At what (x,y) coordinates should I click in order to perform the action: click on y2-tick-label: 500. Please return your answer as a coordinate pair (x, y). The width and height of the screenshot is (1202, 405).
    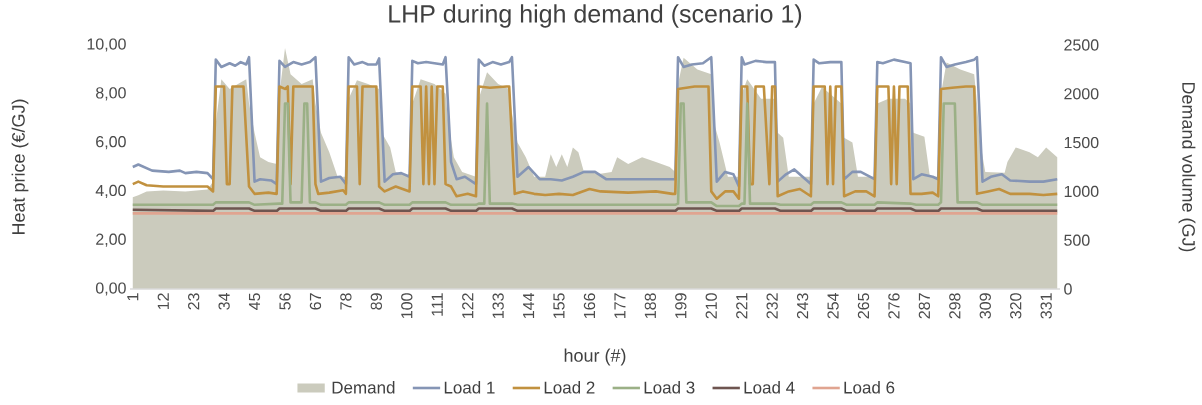
    Looking at the image, I should click on (1077, 240).